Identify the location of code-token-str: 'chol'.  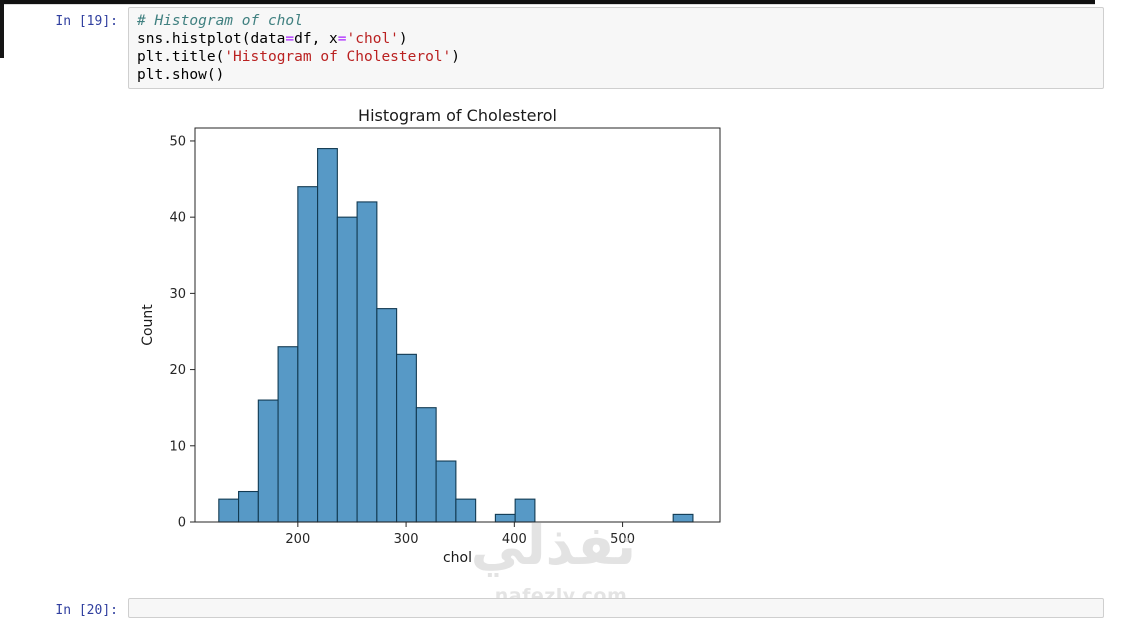
(372, 39).